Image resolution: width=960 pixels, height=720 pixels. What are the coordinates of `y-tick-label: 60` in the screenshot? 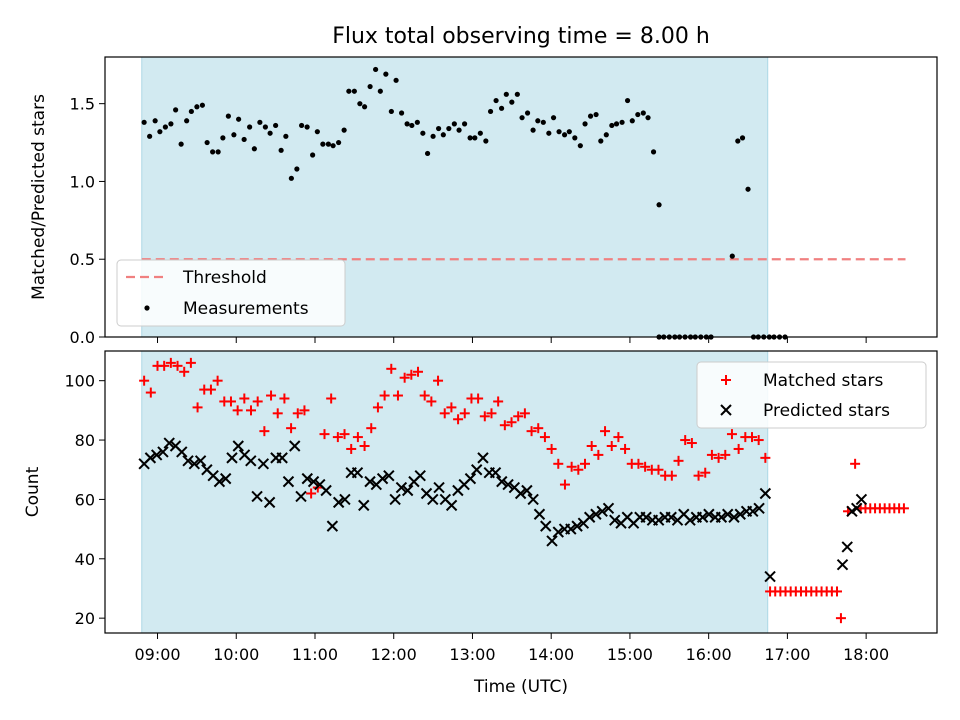 It's located at (85, 499).